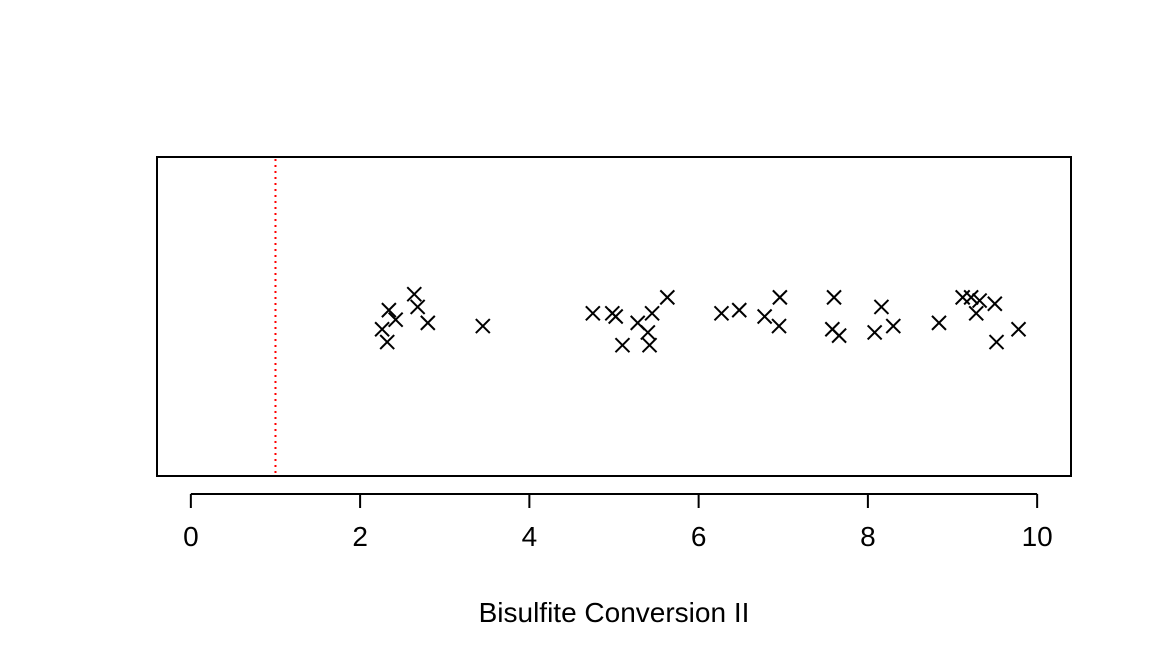 This screenshot has width=1152, height=672. What do you see at coordinates (530, 536) in the screenshot?
I see `x-tick-label: 4` at bounding box center [530, 536].